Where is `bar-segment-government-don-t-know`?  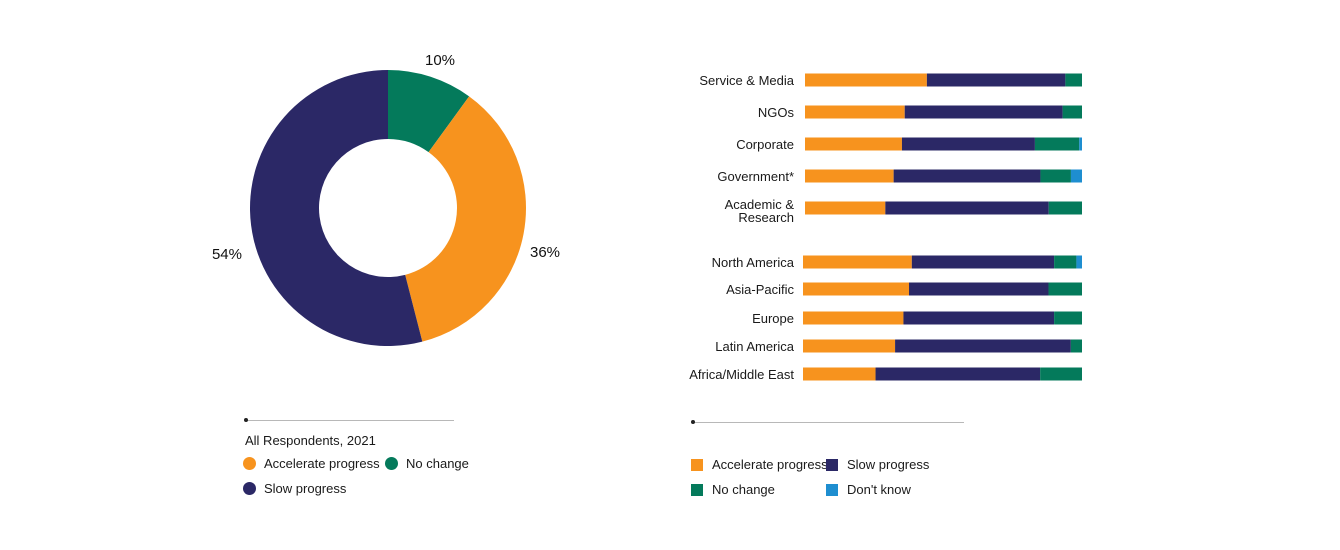 bar-segment-government-don-t-know is located at coordinates (1076, 176).